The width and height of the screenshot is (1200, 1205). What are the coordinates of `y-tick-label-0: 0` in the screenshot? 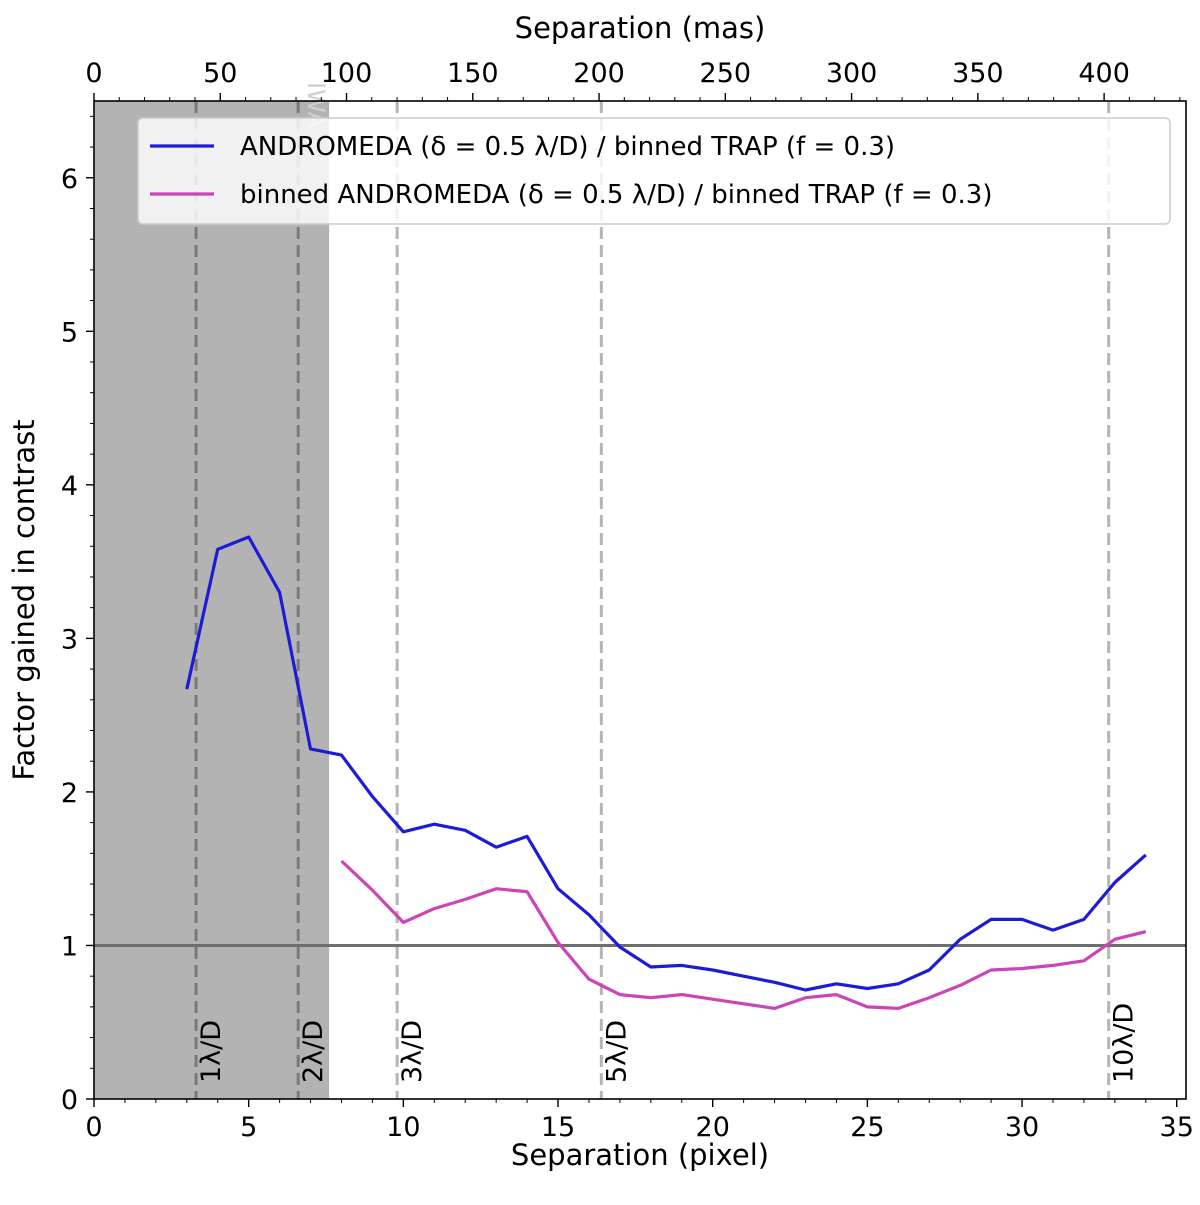 It's located at (69, 1100).